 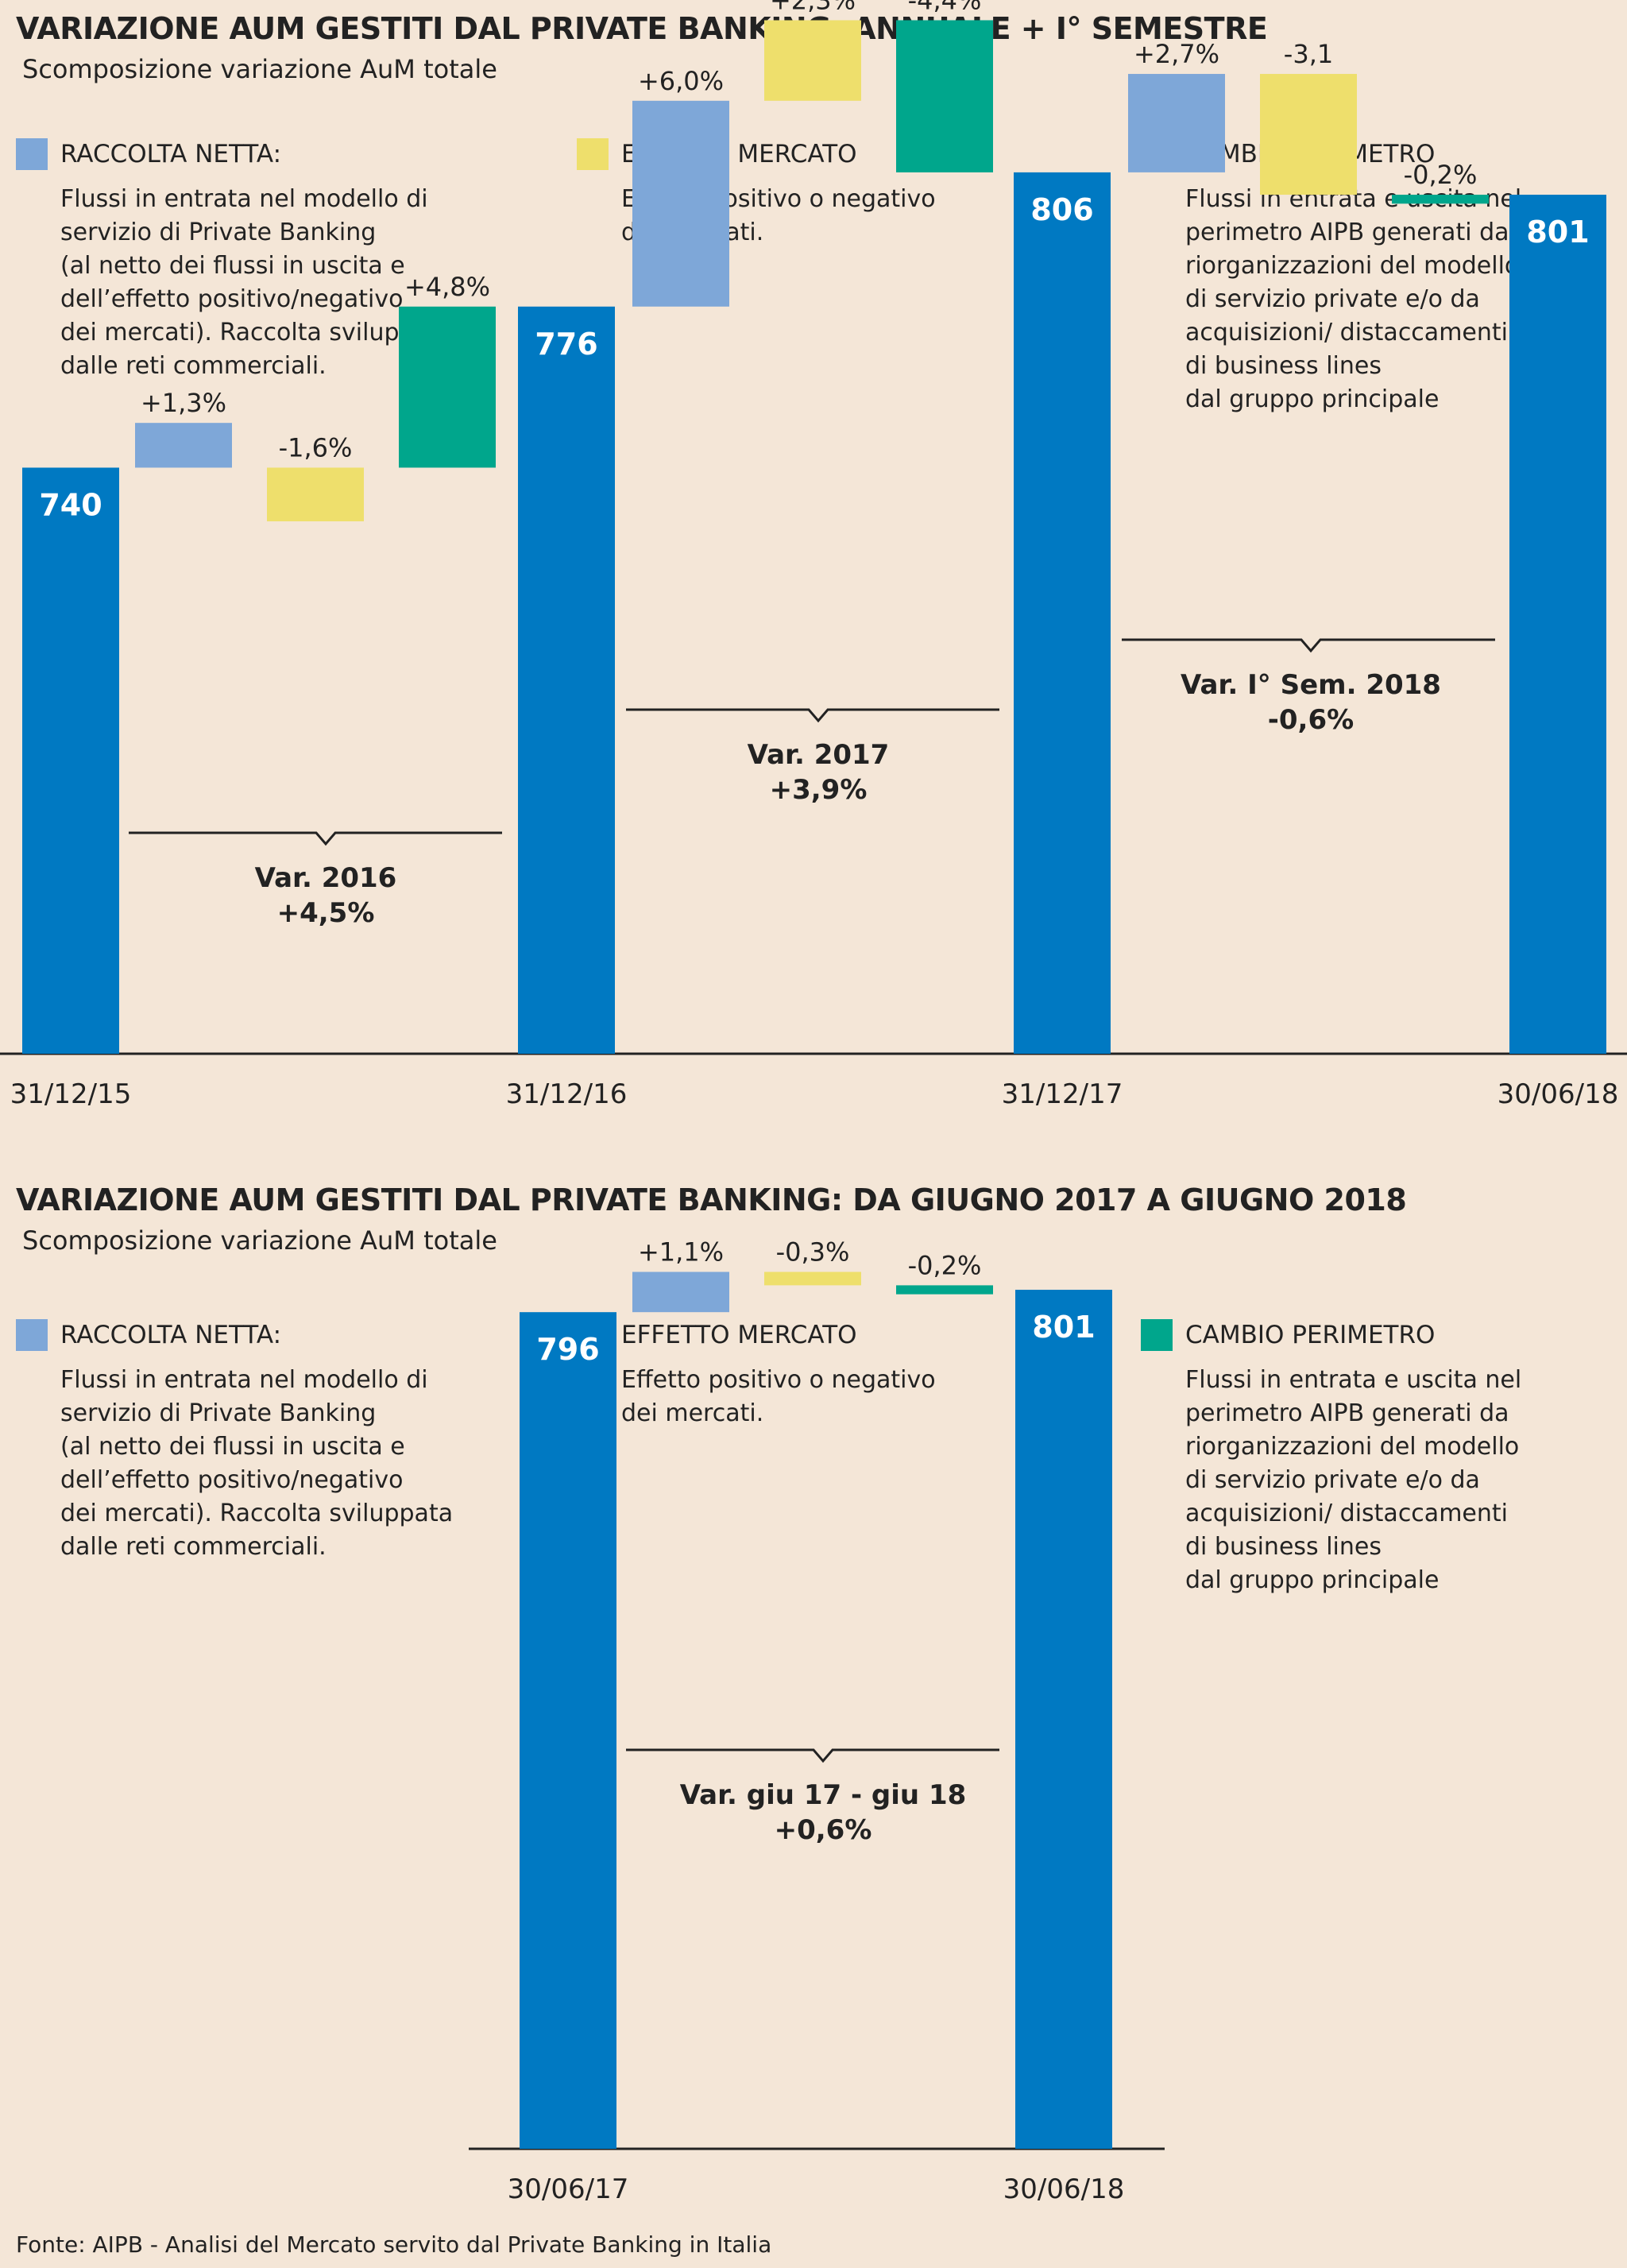 What do you see at coordinates (183, 403) in the screenshot?
I see `step-value-label: +1,3%` at bounding box center [183, 403].